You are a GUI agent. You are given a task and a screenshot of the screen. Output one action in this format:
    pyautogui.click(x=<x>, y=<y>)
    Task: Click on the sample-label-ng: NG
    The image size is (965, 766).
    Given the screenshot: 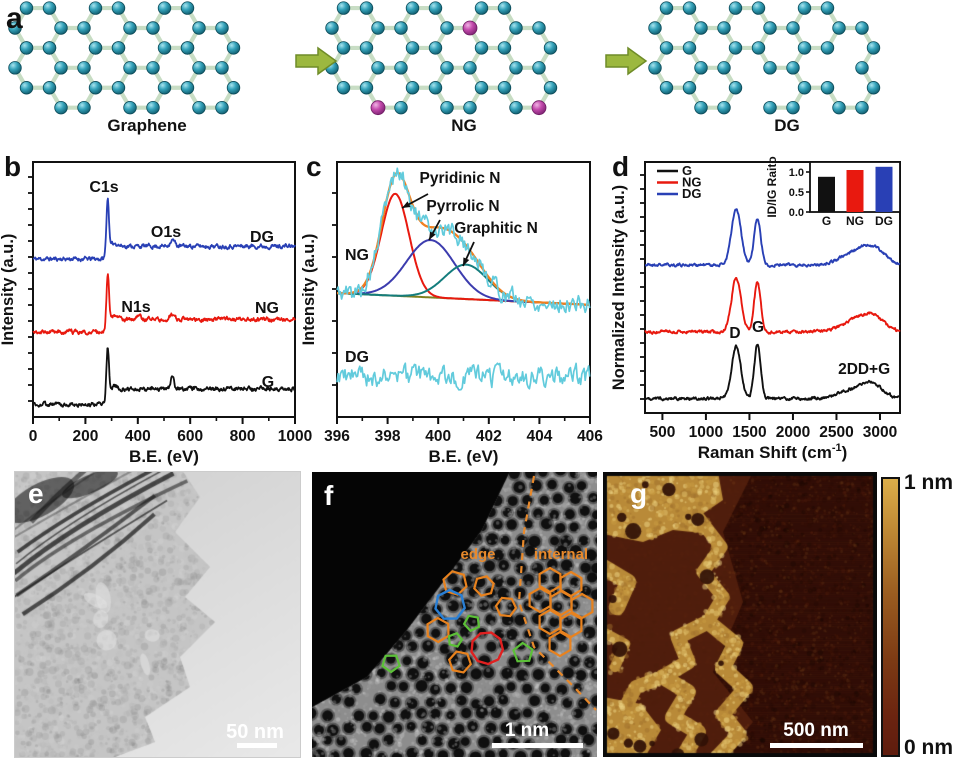 What is the action you would take?
    pyautogui.click(x=357, y=255)
    